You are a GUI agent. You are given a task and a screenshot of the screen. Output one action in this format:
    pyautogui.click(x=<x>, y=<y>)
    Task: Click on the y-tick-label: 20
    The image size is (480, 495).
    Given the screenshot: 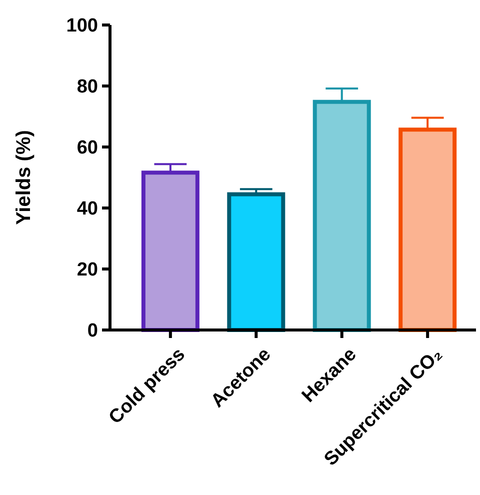 What is the action you would take?
    pyautogui.click(x=87, y=270)
    